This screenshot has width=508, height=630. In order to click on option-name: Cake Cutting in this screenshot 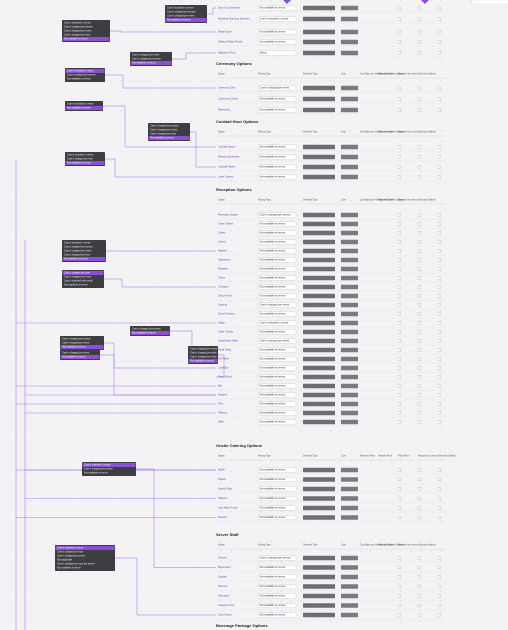, I will do `click(226, 332)`.